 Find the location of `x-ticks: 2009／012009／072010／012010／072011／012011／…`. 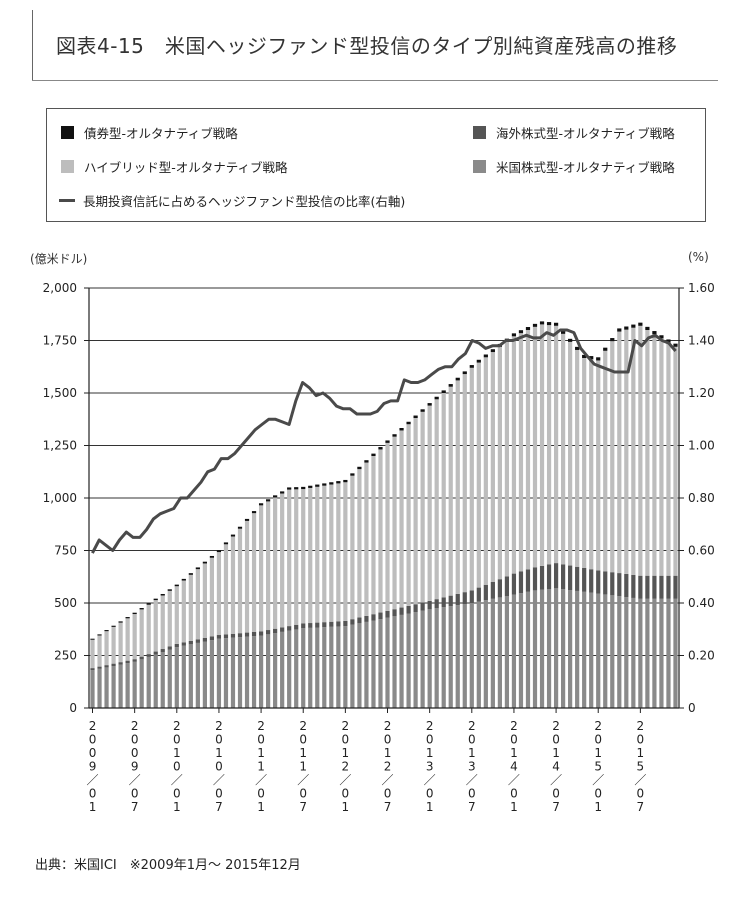

x-ticks: 2009／012009／072010／012010／072011／012011／… is located at coordinates (366, 761).